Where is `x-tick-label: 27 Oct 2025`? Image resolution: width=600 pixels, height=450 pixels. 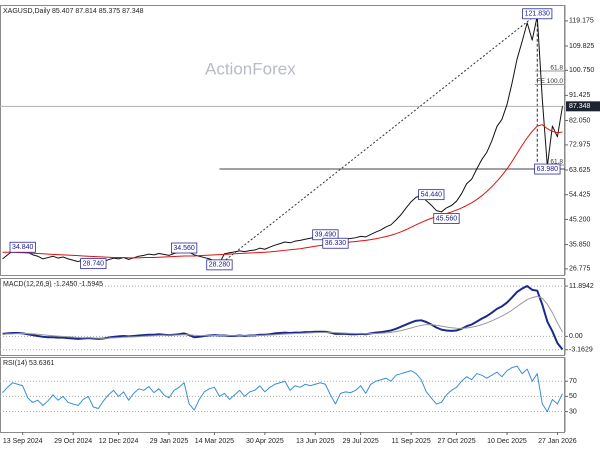
x-tick-label: 27 Oct 2025 is located at coordinates (456, 441).